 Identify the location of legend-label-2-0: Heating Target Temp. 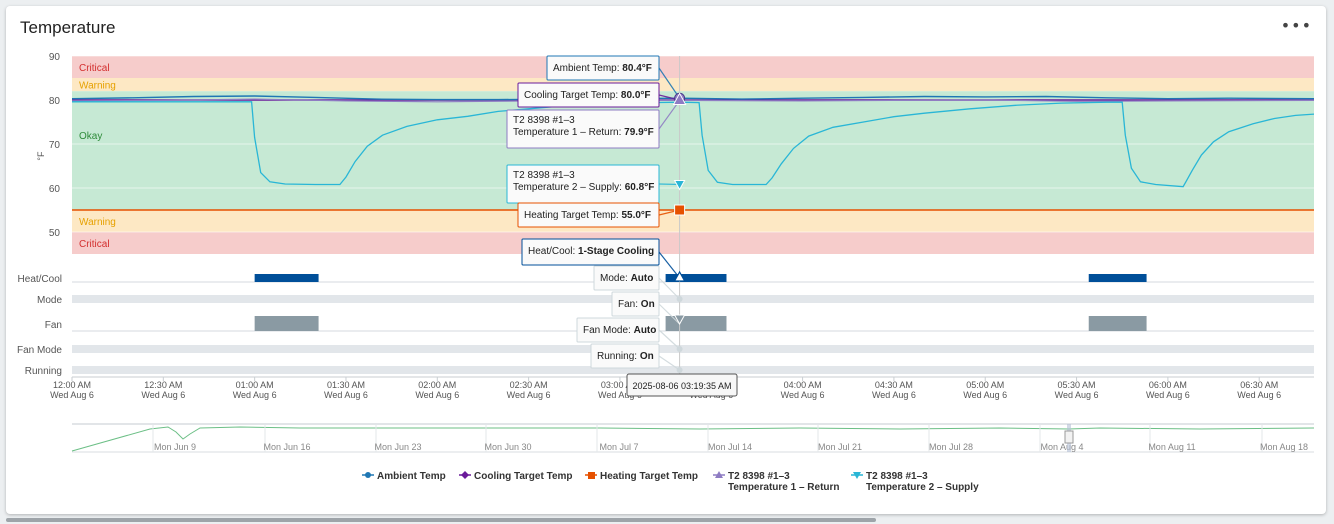
(649, 476).